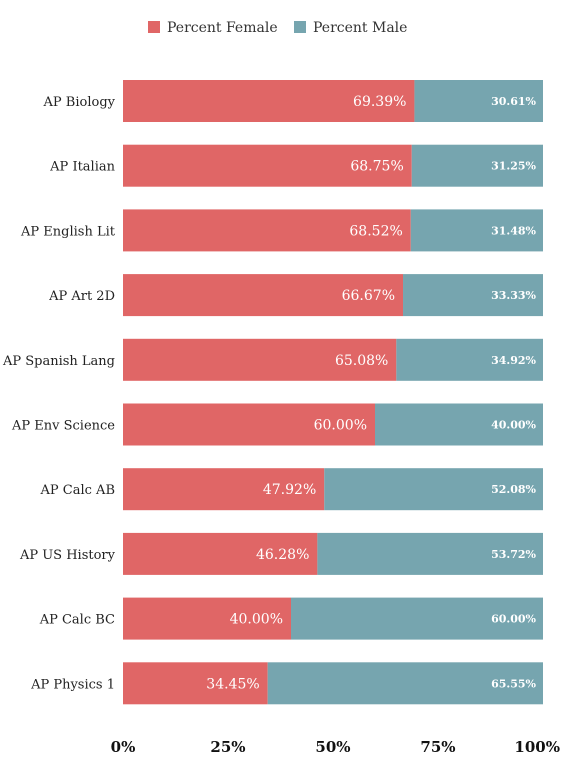  Describe the element at coordinates (368, 296) in the screenshot. I see `data-label-female-ap-art-2d: 66.67%` at that location.